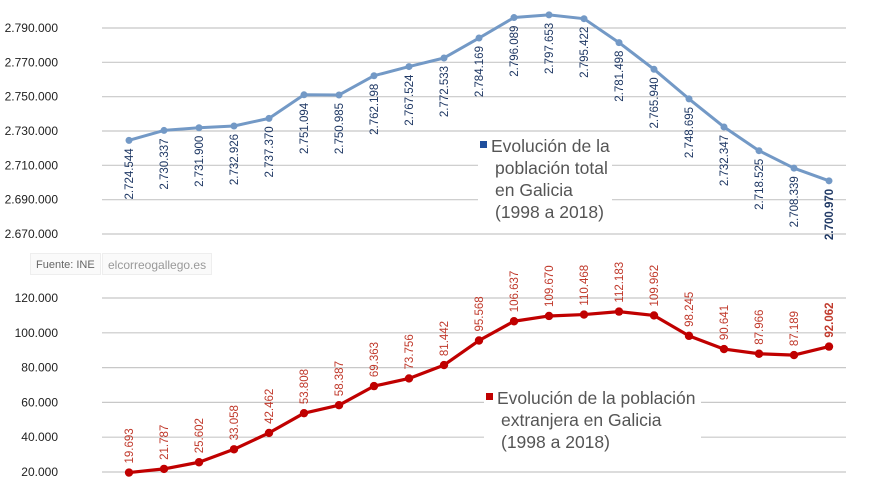  I want to click on data-label: 2.796.089, so click(515, 51).